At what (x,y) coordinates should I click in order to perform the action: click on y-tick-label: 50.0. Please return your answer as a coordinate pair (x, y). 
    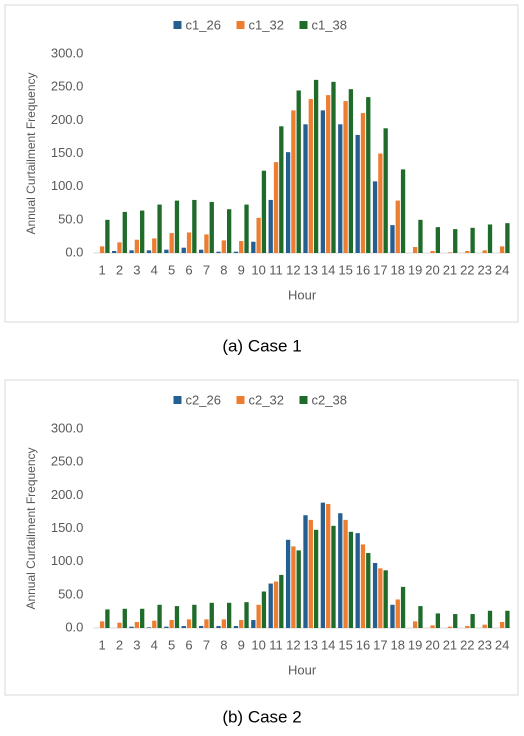
    Looking at the image, I should click on (70, 218).